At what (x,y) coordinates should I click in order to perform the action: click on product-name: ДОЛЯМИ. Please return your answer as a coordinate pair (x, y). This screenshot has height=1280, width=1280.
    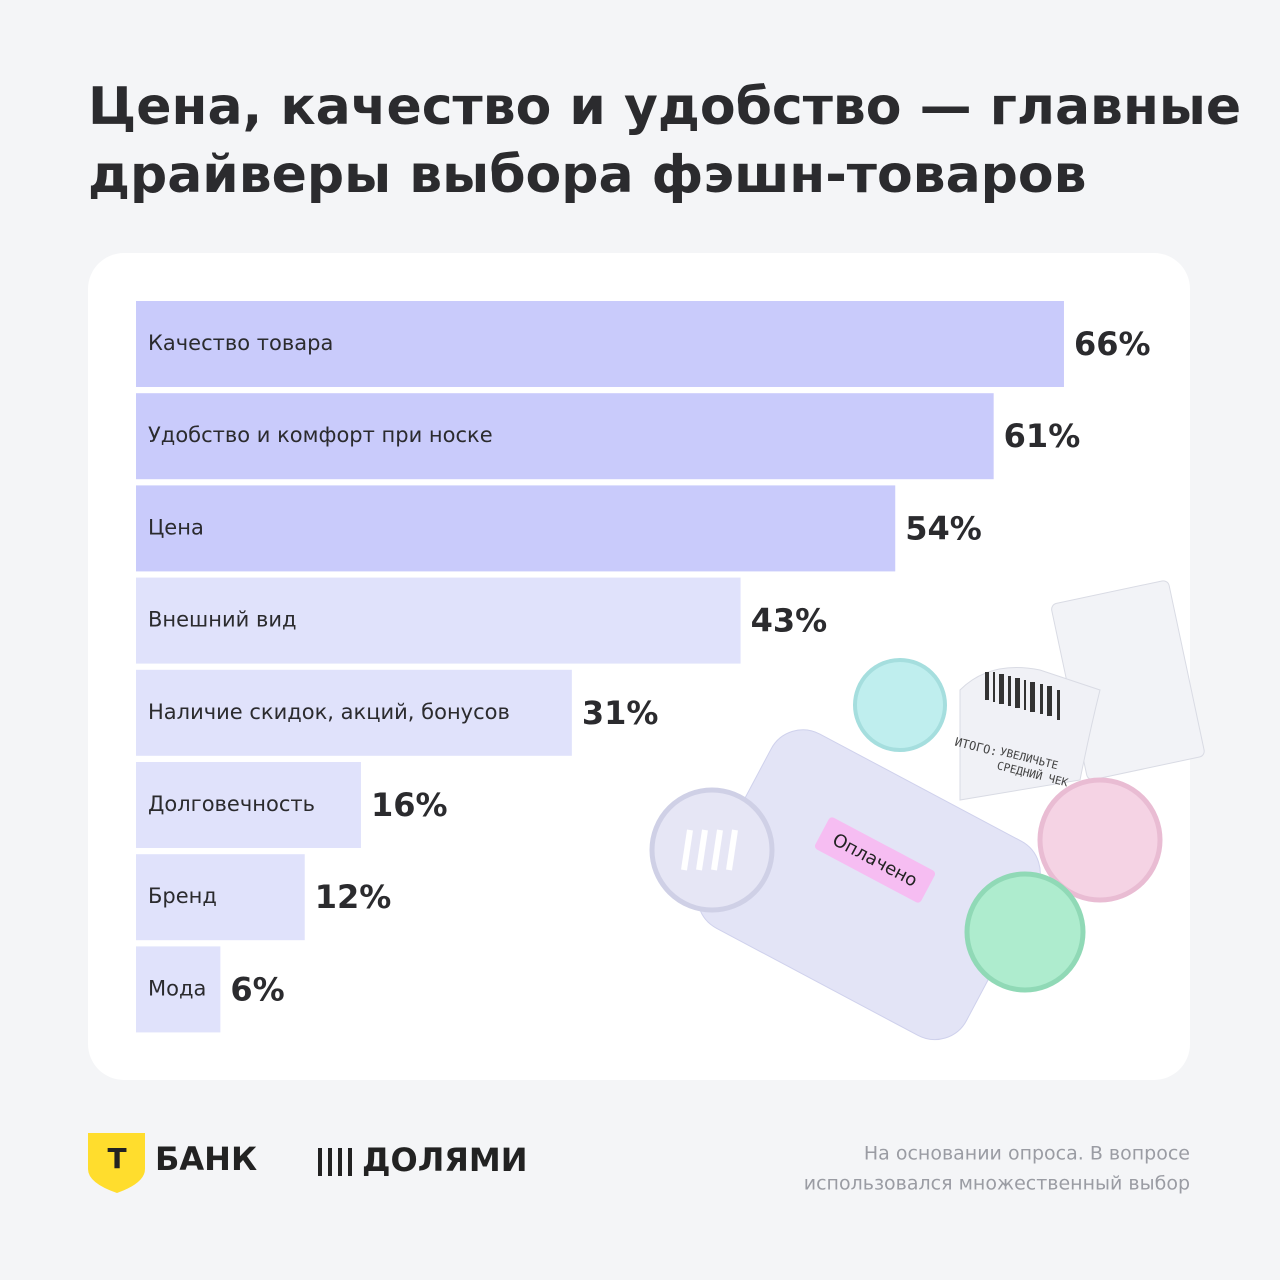
    Looking at the image, I should click on (445, 1160).